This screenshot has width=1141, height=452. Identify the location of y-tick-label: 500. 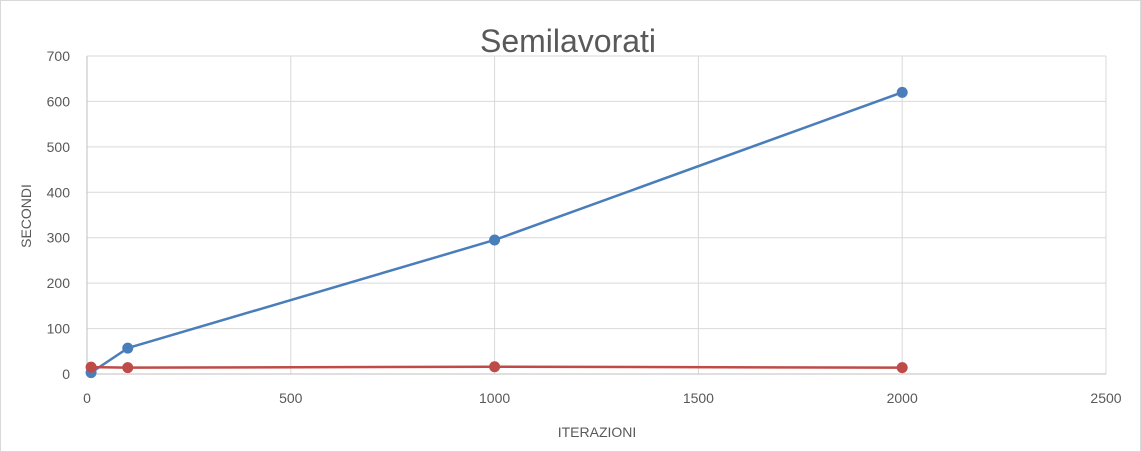
(59, 147).